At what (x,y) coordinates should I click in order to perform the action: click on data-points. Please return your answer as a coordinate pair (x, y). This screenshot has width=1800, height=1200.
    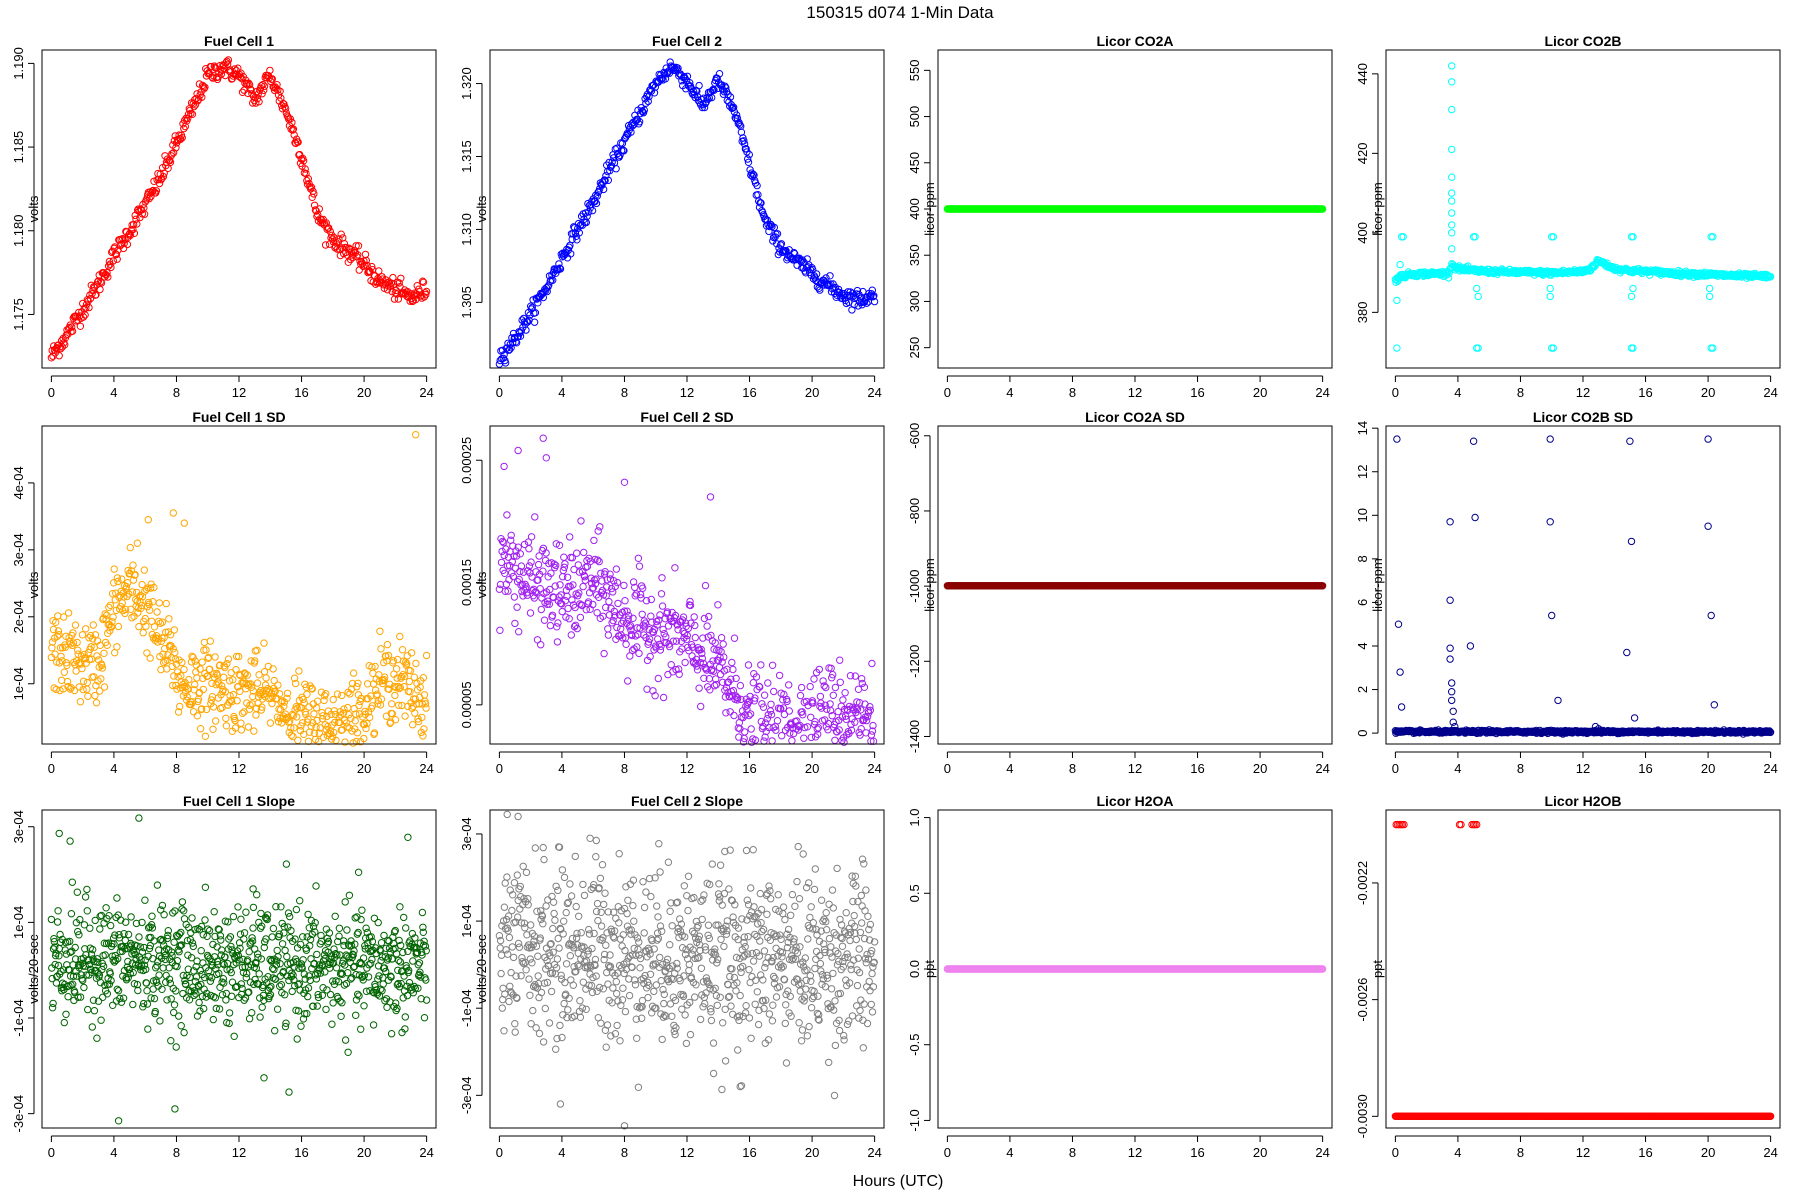
    Looking at the image, I should click on (1135, 209).